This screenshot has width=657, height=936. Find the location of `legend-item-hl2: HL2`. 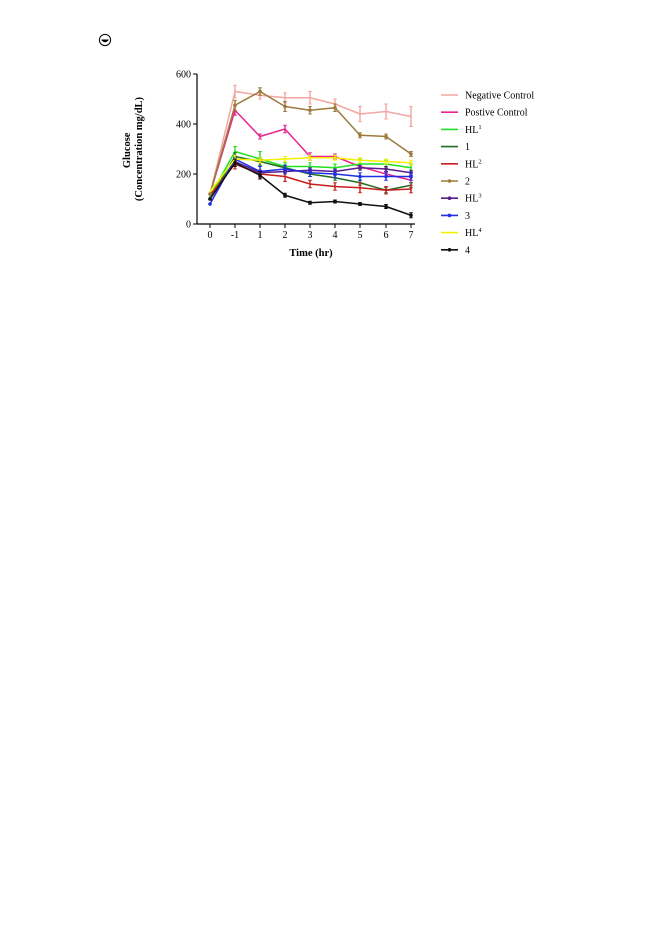

legend-item-hl2: HL2 is located at coordinates (461, 164).